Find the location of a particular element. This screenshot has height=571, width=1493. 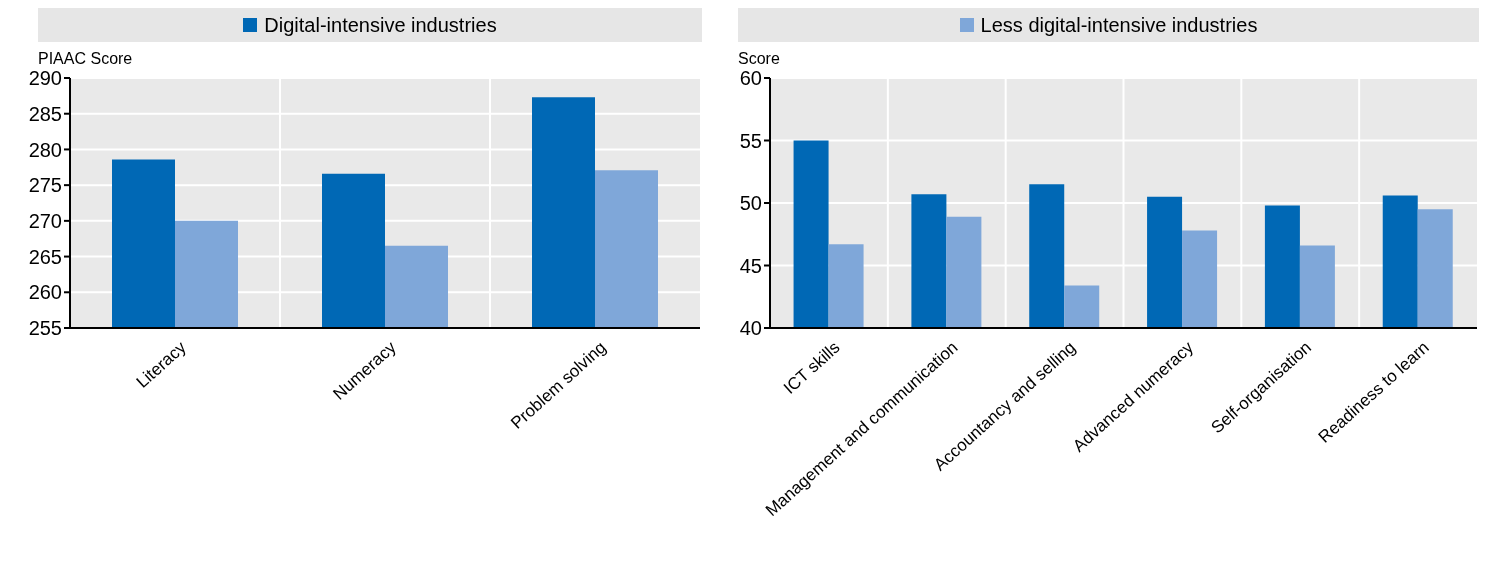

y-tick-label: 40 is located at coordinates (750, 328).